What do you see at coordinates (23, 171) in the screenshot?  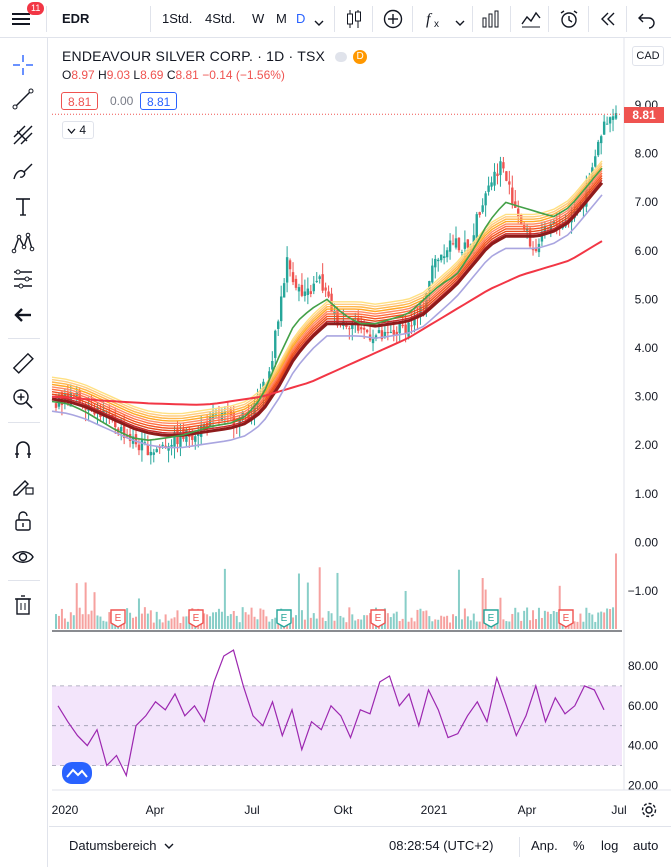 I see `brush-tool` at bounding box center [23, 171].